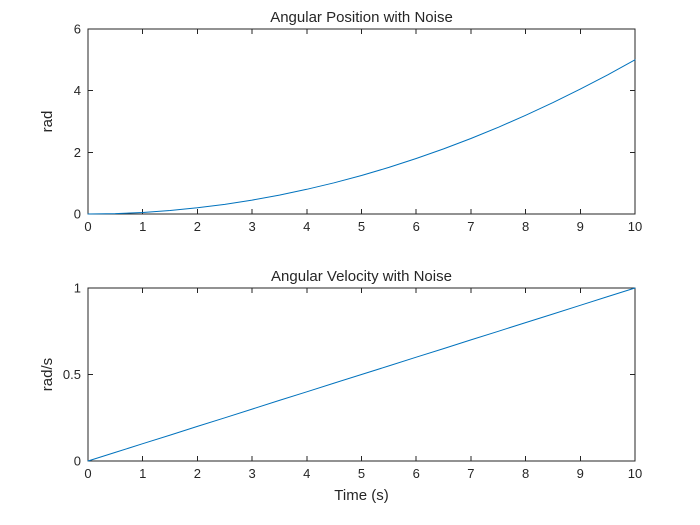  What do you see at coordinates (47, 374) in the screenshot?
I see `y-axis-label: rad/s` at bounding box center [47, 374].